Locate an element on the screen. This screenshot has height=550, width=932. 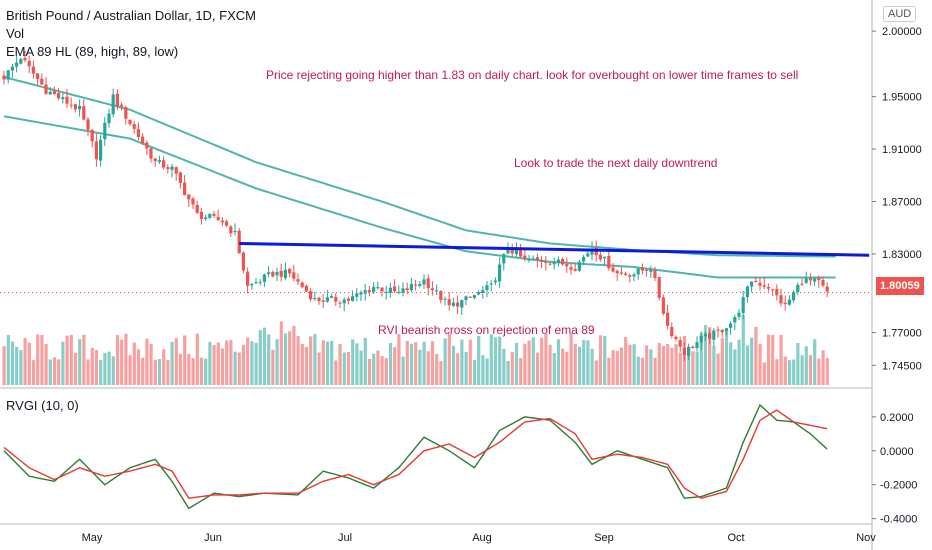
currency-box: AUD is located at coordinates (900, 14).